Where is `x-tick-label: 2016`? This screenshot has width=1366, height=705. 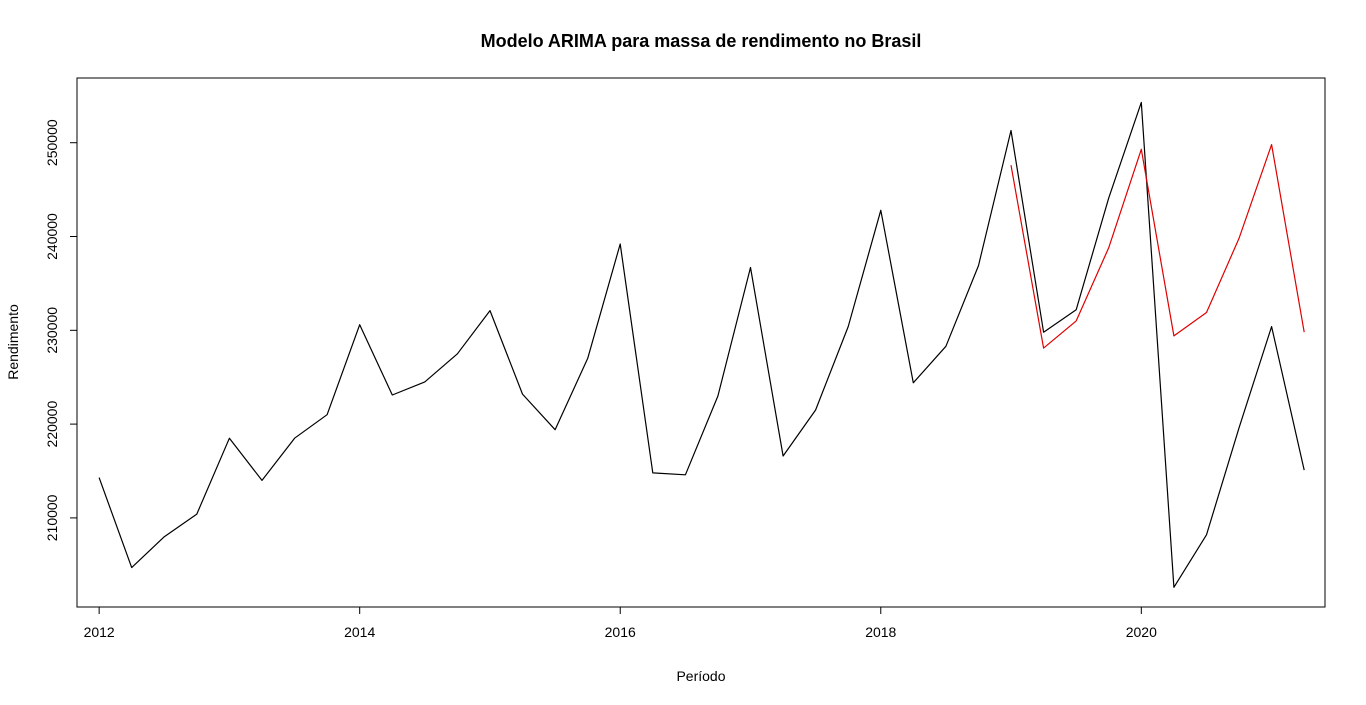 x-tick-label: 2016 is located at coordinates (620, 632).